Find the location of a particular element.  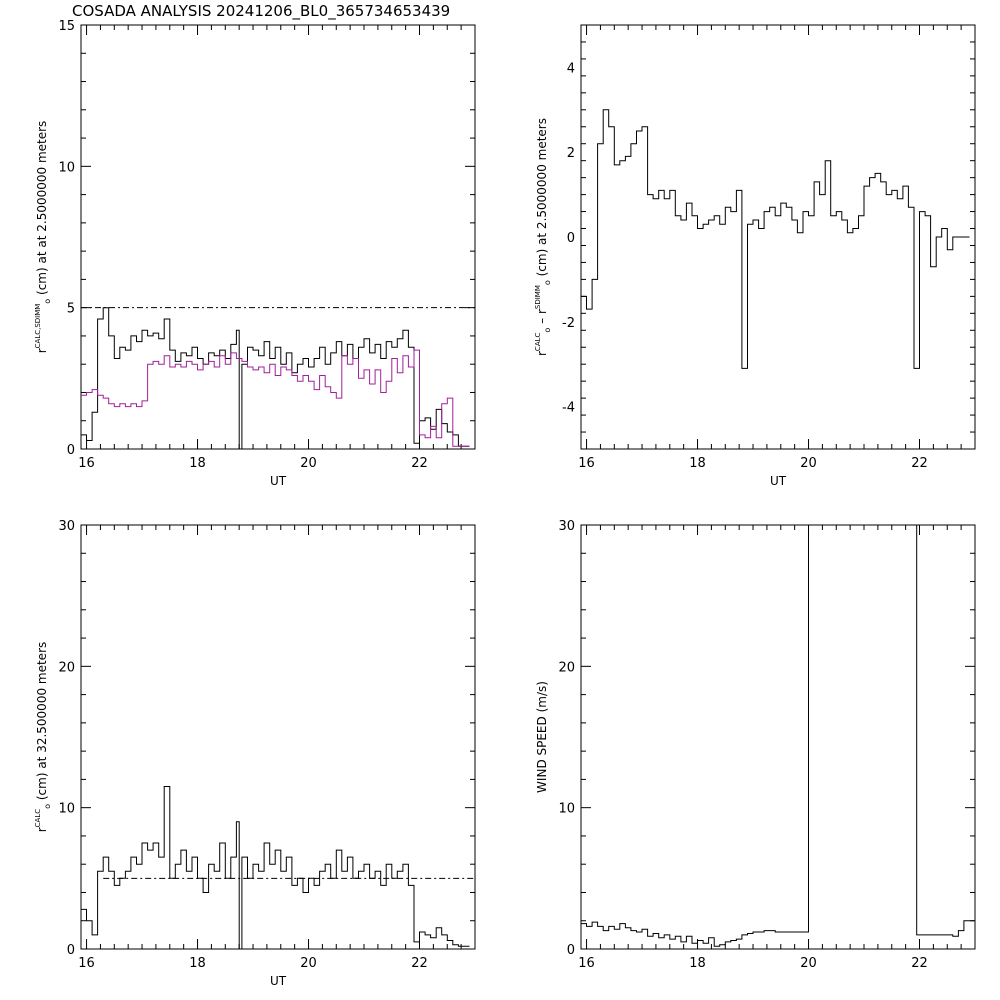

y-axis-label-text: WIND SPEED (m/s) is located at coordinates (542, 737).